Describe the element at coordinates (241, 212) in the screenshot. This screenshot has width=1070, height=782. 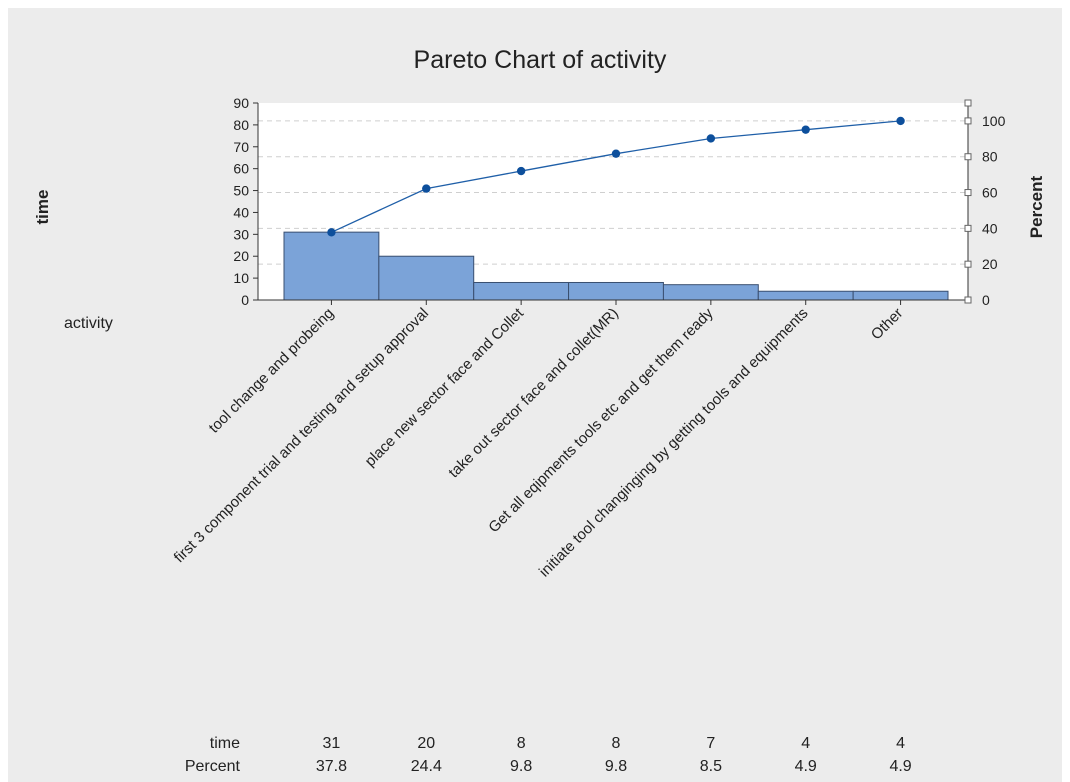
I see `y-tick-label: 40` at that location.